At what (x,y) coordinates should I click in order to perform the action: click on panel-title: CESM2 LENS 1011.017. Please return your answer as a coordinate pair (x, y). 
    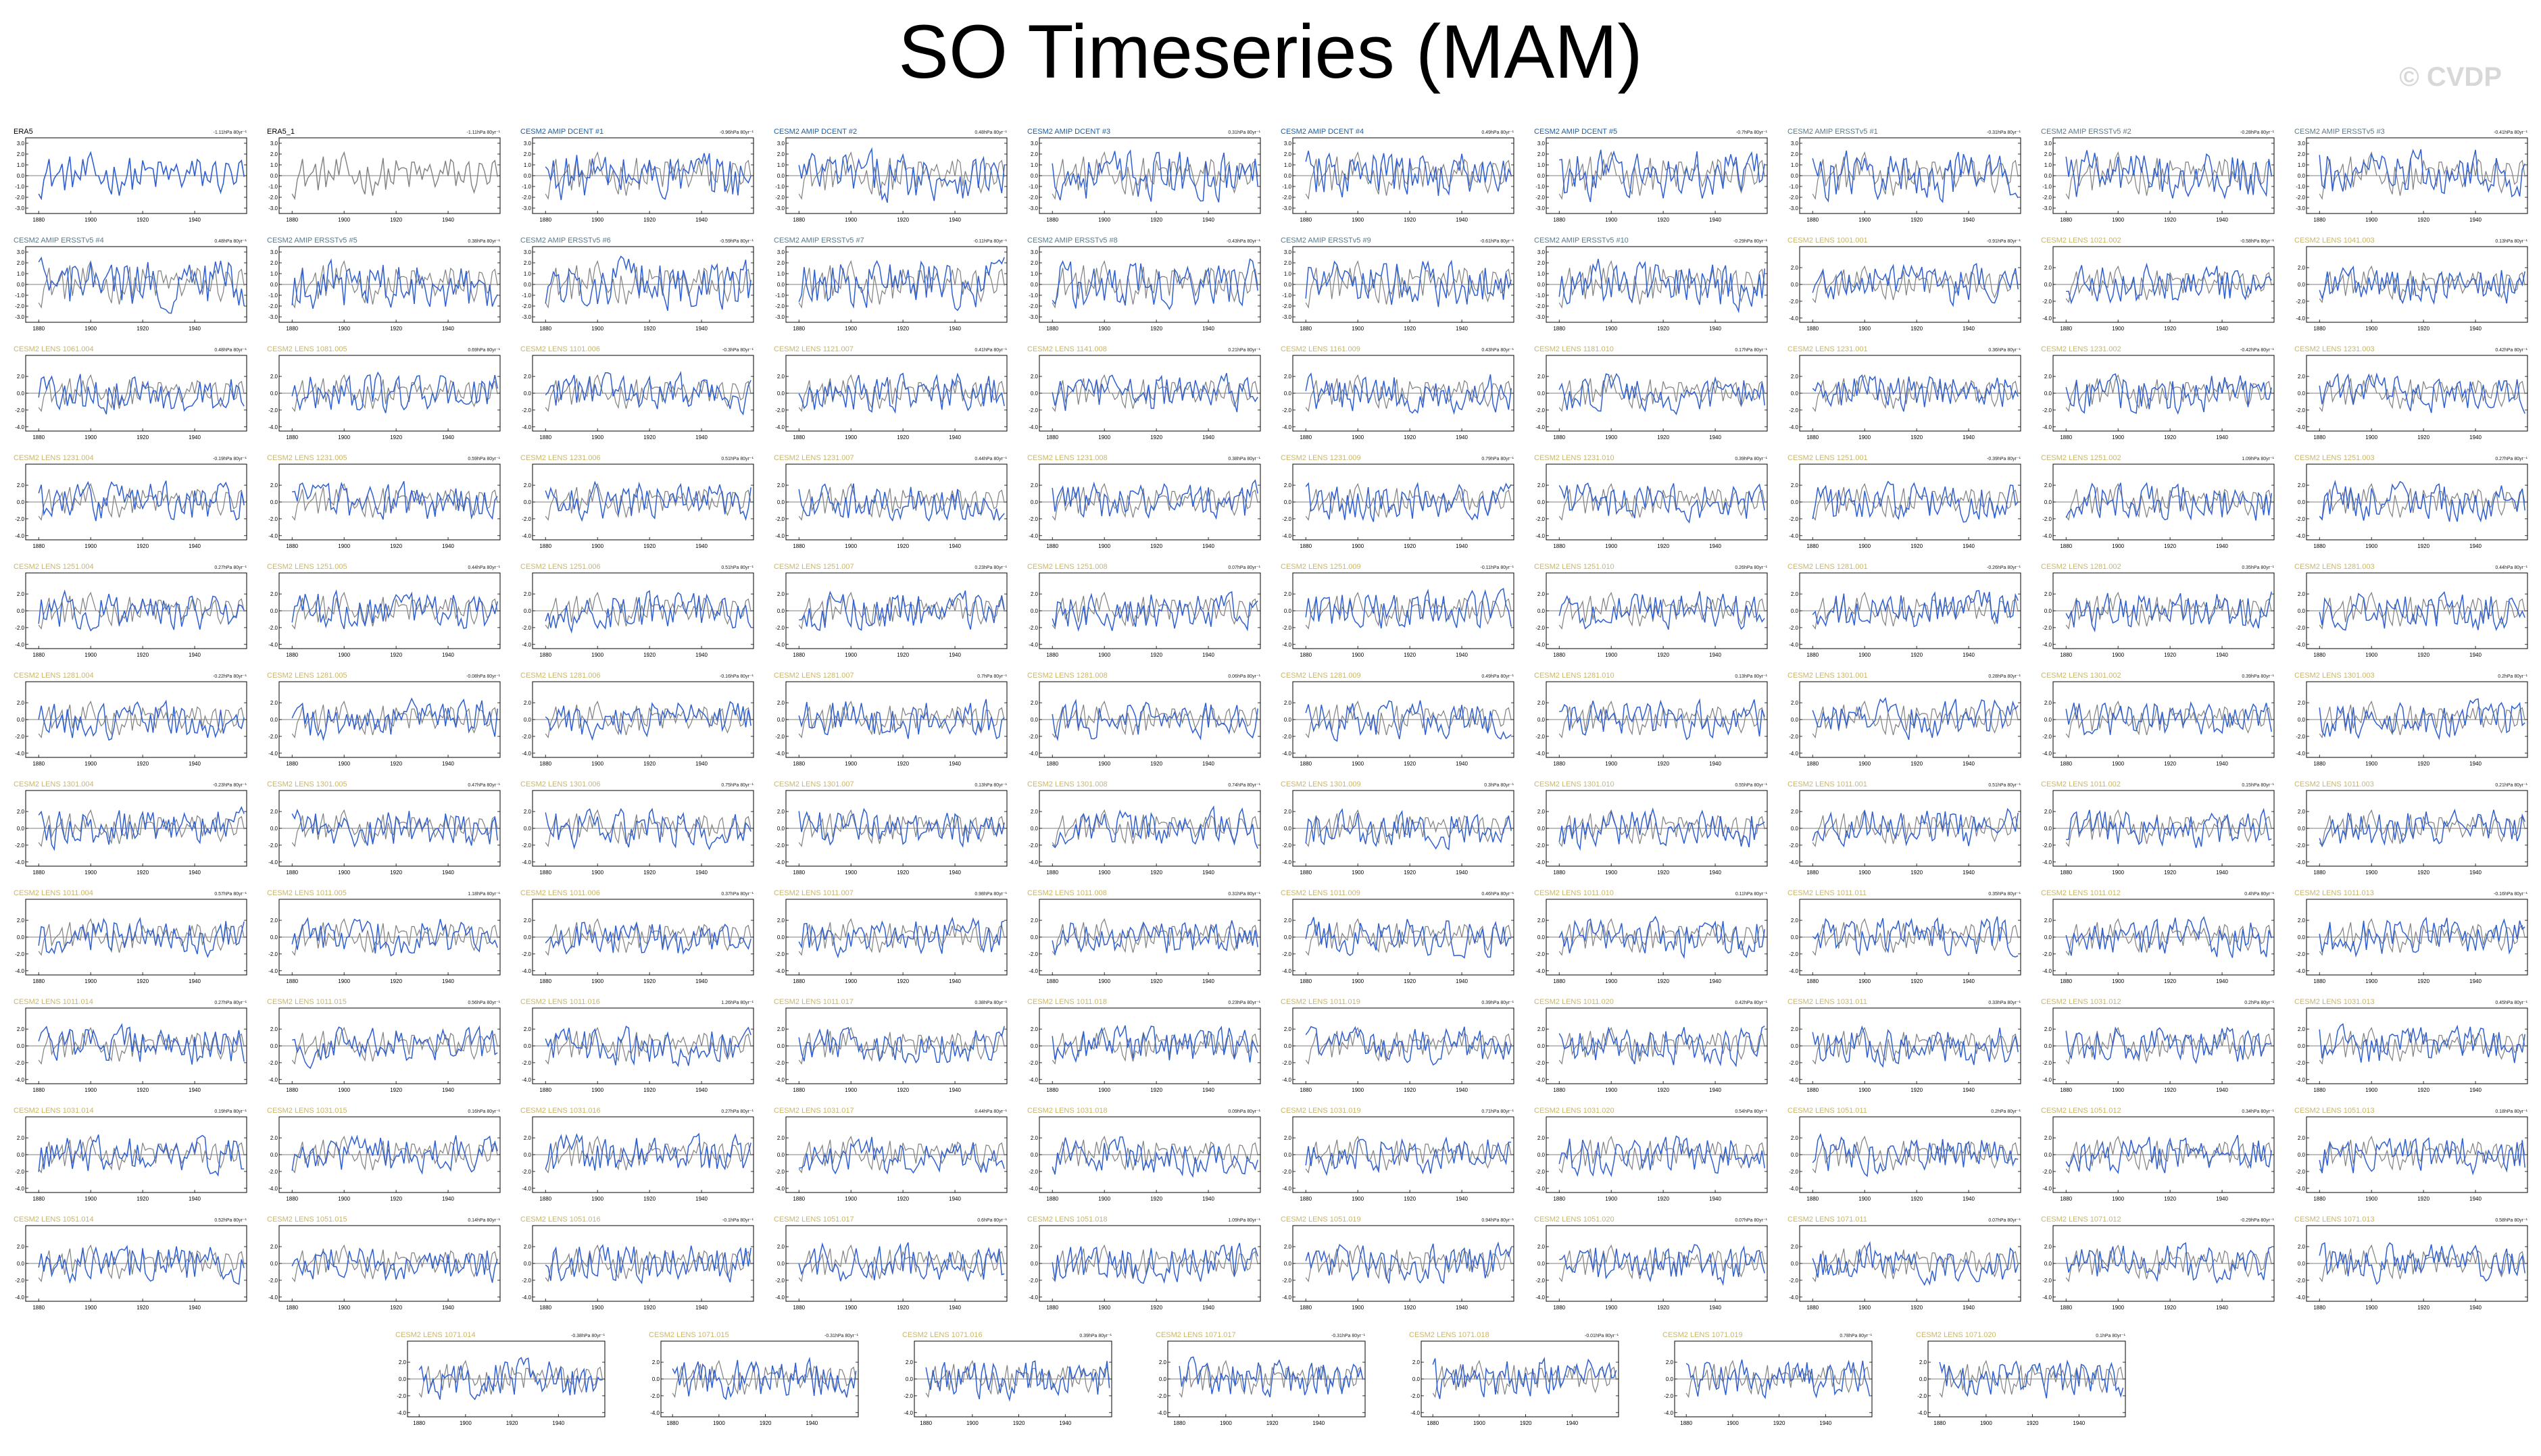
    Looking at the image, I should click on (814, 1002).